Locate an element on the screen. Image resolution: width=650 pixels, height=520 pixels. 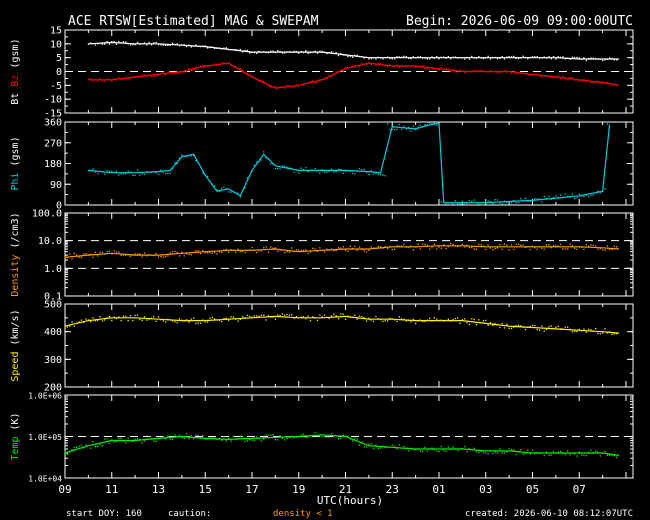
y-axis-label-mag: Bt Bz (gsm) is located at coordinates (15, 71).